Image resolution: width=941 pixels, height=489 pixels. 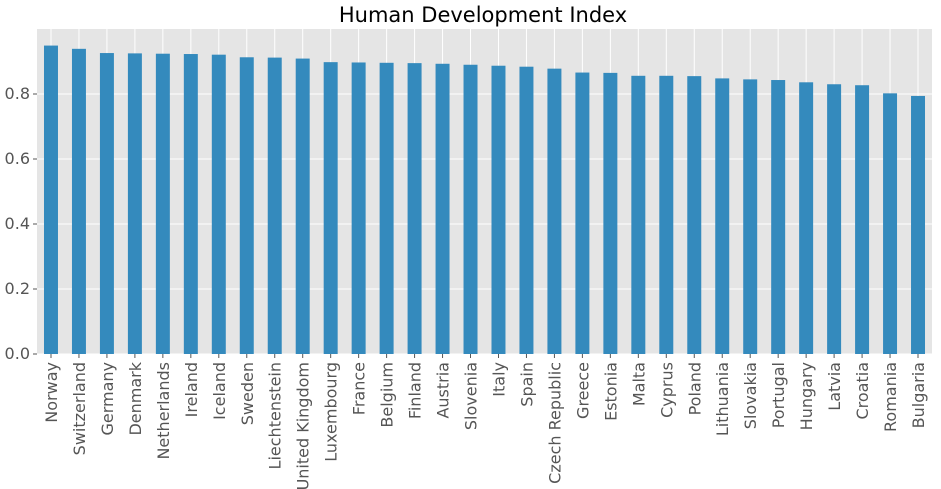 What do you see at coordinates (834, 386) in the screenshot?
I see `x-tick-label: Latvia` at bounding box center [834, 386].